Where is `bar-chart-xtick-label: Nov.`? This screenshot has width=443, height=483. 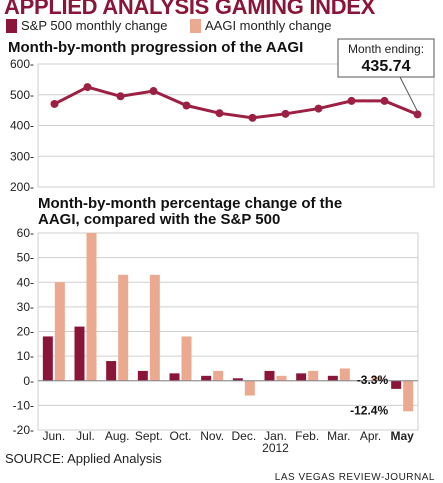
bar-chart-xtick-label: Nov. is located at coordinates (212, 436).